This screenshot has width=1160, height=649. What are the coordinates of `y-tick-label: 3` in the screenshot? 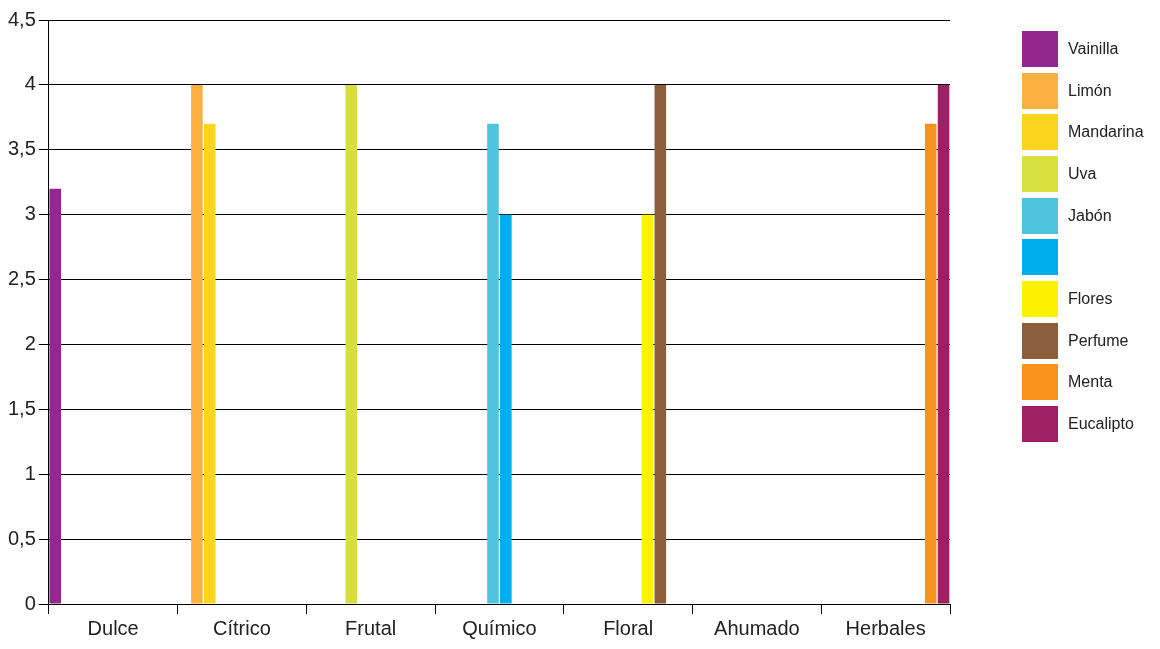 It's located at (30, 213).